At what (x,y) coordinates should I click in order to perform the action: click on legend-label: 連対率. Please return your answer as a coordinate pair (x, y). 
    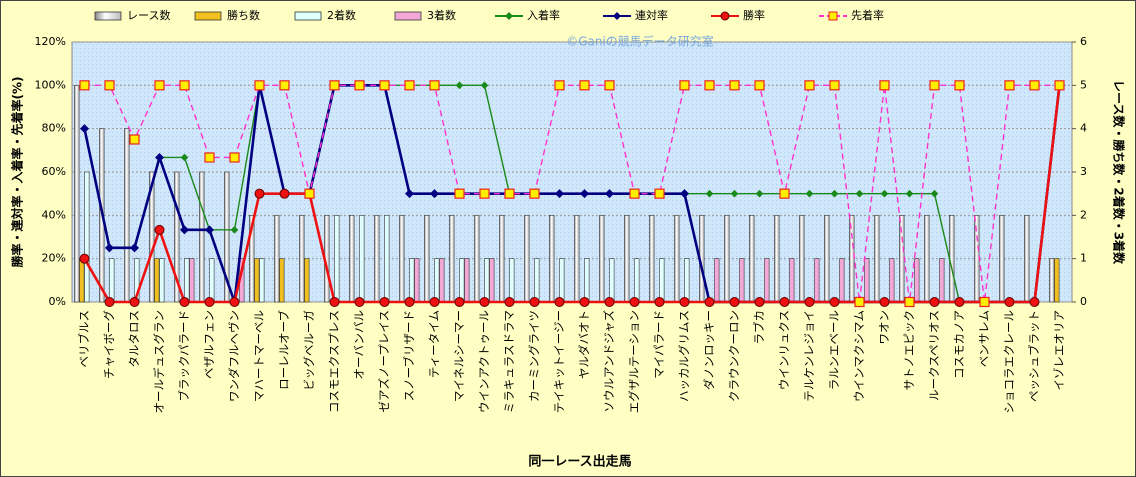
    Looking at the image, I should click on (651, 15).